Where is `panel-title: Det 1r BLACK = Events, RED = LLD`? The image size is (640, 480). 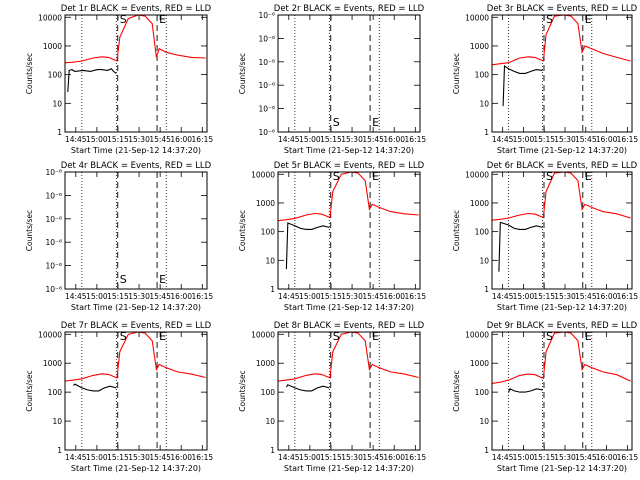
panel-title: Det 1r BLACK = Events, RED = LLD is located at coordinates (136, 9).